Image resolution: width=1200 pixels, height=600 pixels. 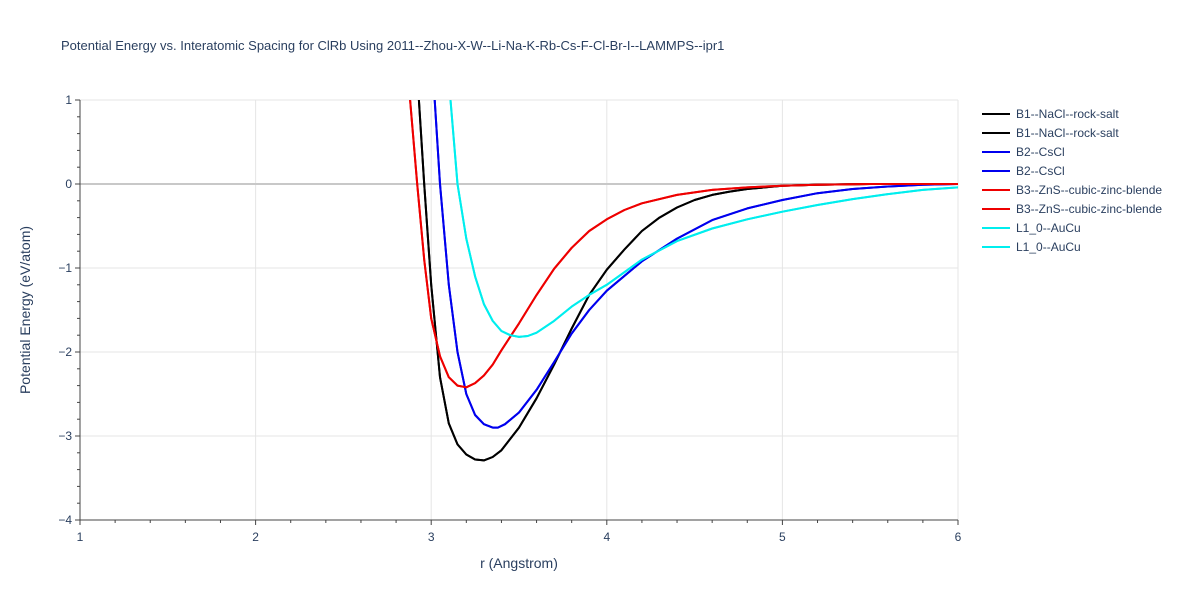 What do you see at coordinates (65, 352) in the screenshot?
I see `y-tick-label: −2` at bounding box center [65, 352].